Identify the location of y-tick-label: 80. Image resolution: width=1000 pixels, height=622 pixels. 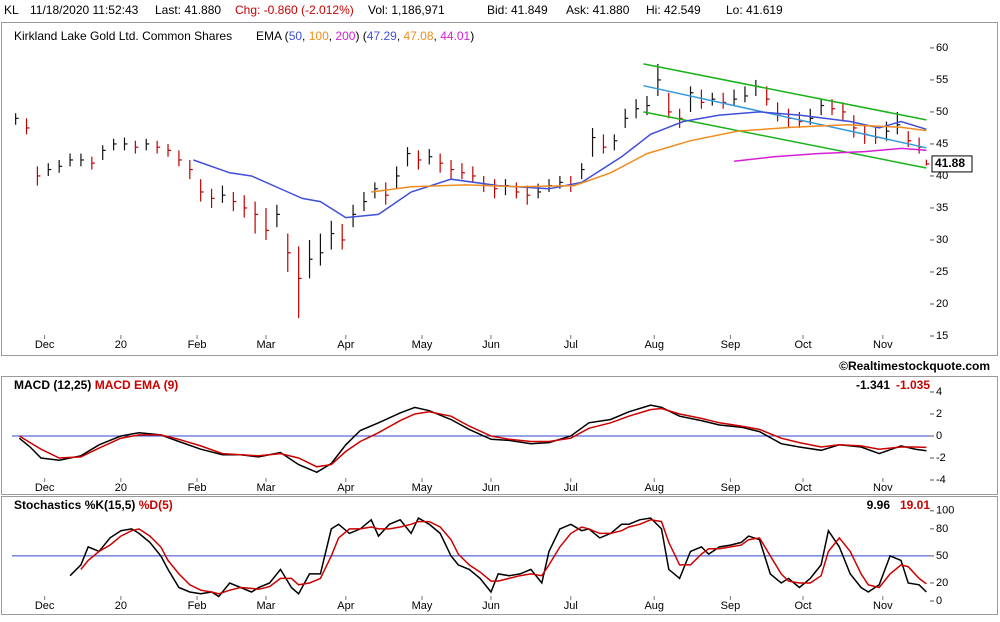
(942, 529).